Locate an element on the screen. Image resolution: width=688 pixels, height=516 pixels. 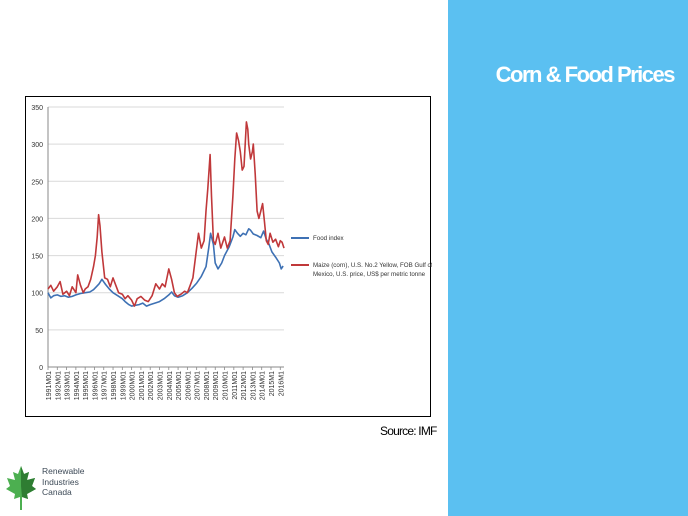
y-tick-label: 100 is located at coordinates (37, 294).